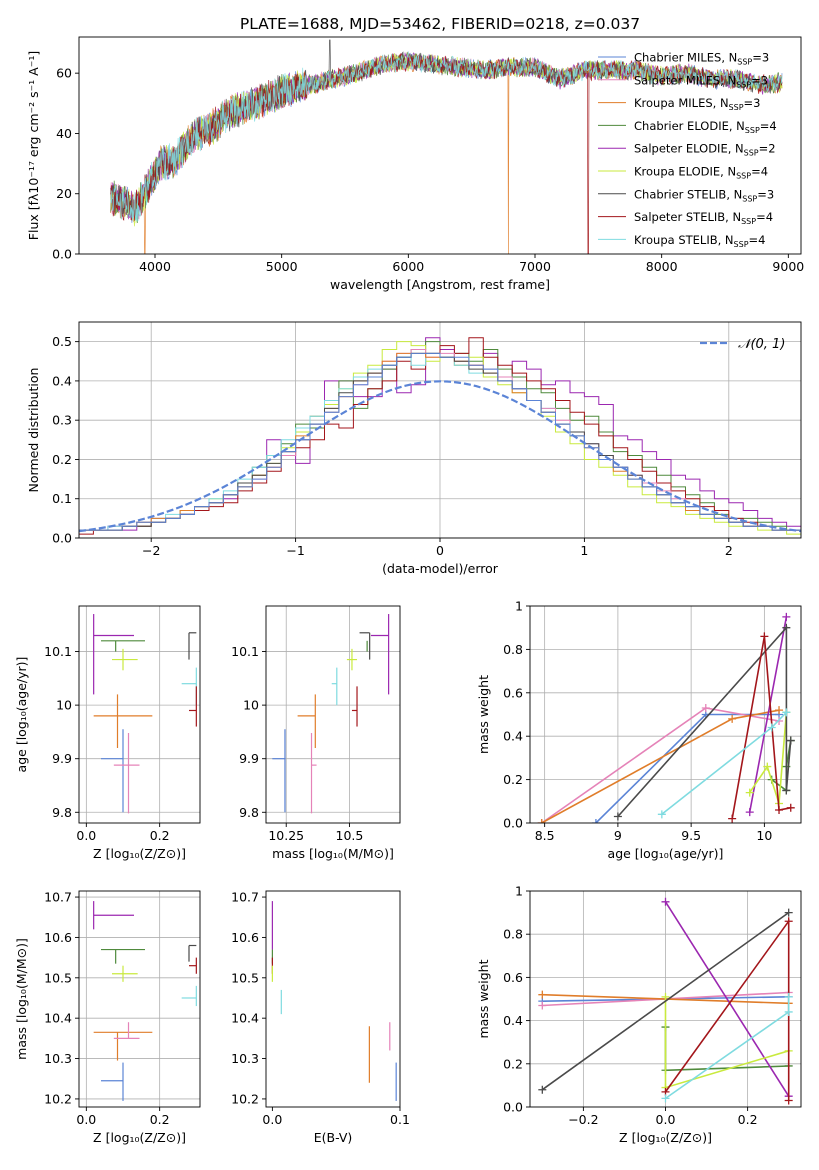 This screenshot has width=819, height=1170. I want to click on legend-entry: Chabrier MILES, NSSP=3, so click(701, 59).